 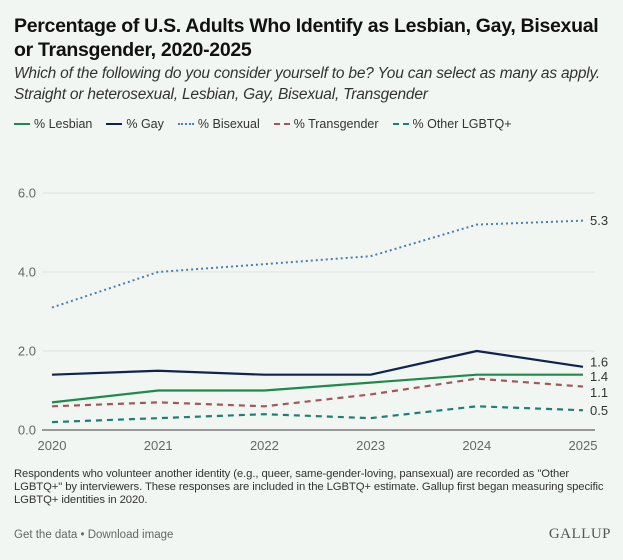 What do you see at coordinates (130, 535) in the screenshot?
I see `download-image-link: Download image` at bounding box center [130, 535].